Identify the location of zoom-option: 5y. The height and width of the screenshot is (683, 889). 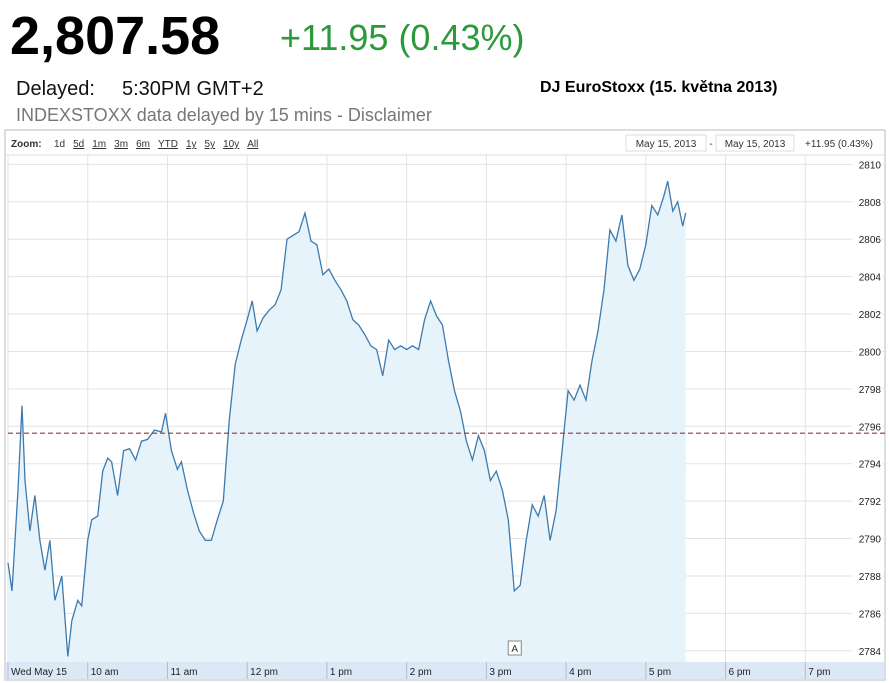
(210, 144).